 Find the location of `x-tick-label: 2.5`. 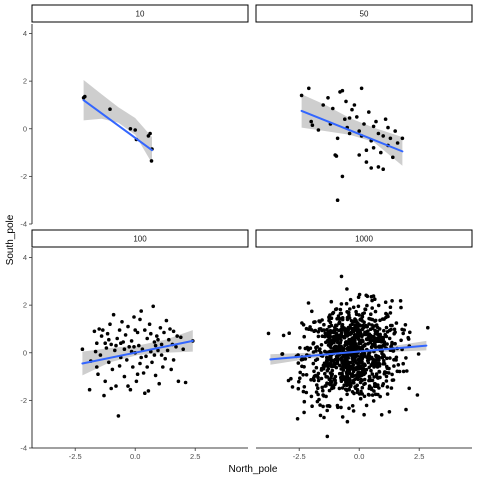

x-tick-label: 2.5 is located at coordinates (419, 456).